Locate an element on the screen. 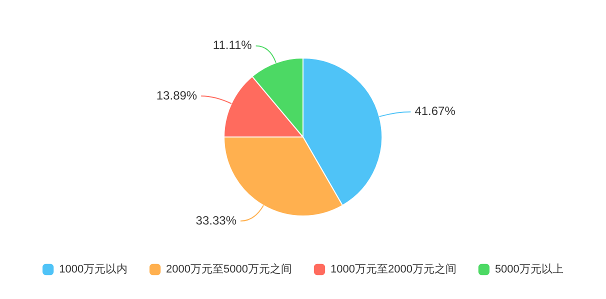 The width and height of the screenshot is (606, 299). data-label: 13.89% is located at coordinates (177, 95).